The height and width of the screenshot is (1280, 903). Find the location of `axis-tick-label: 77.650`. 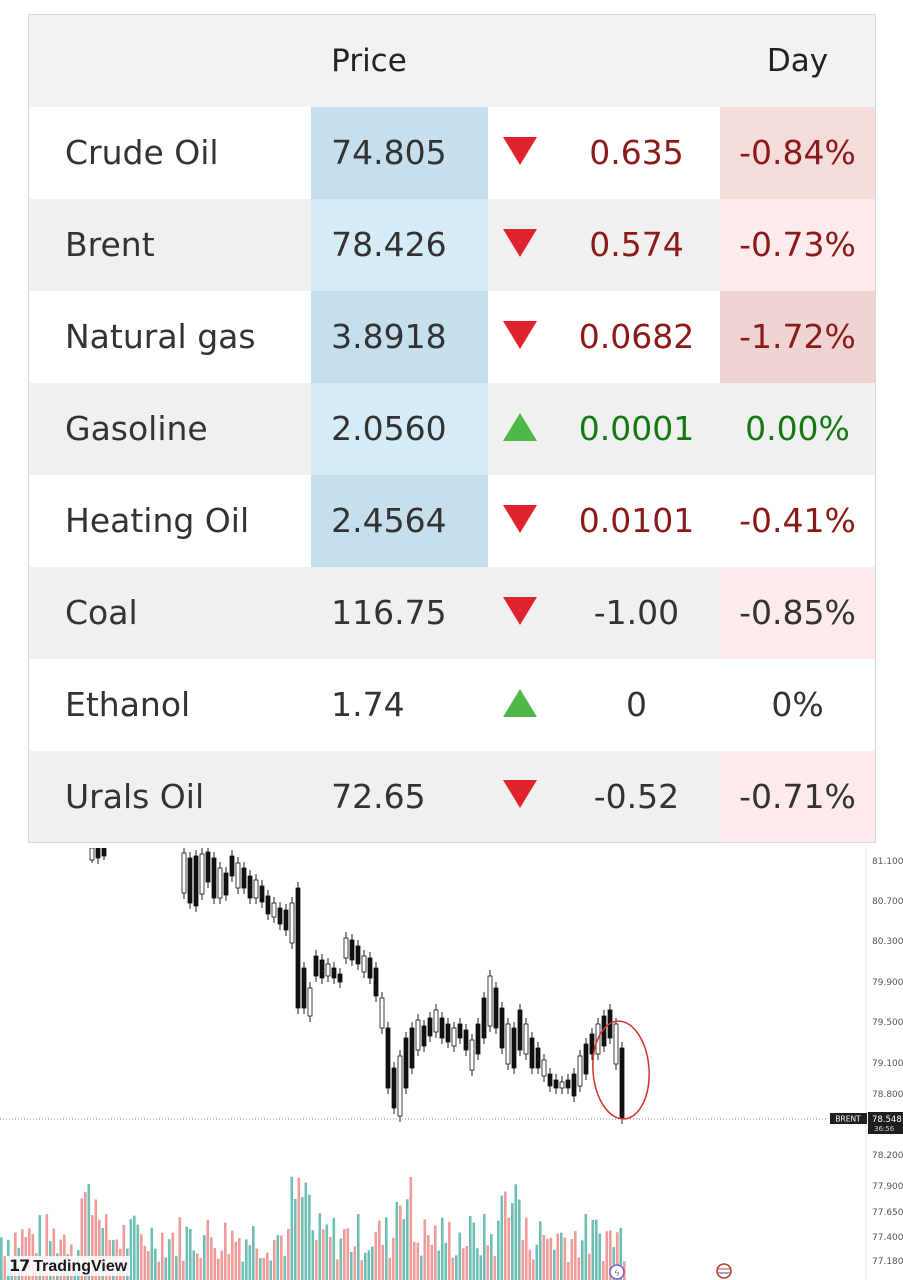

axis-tick-label: 77.650 is located at coordinates (887, 1213).